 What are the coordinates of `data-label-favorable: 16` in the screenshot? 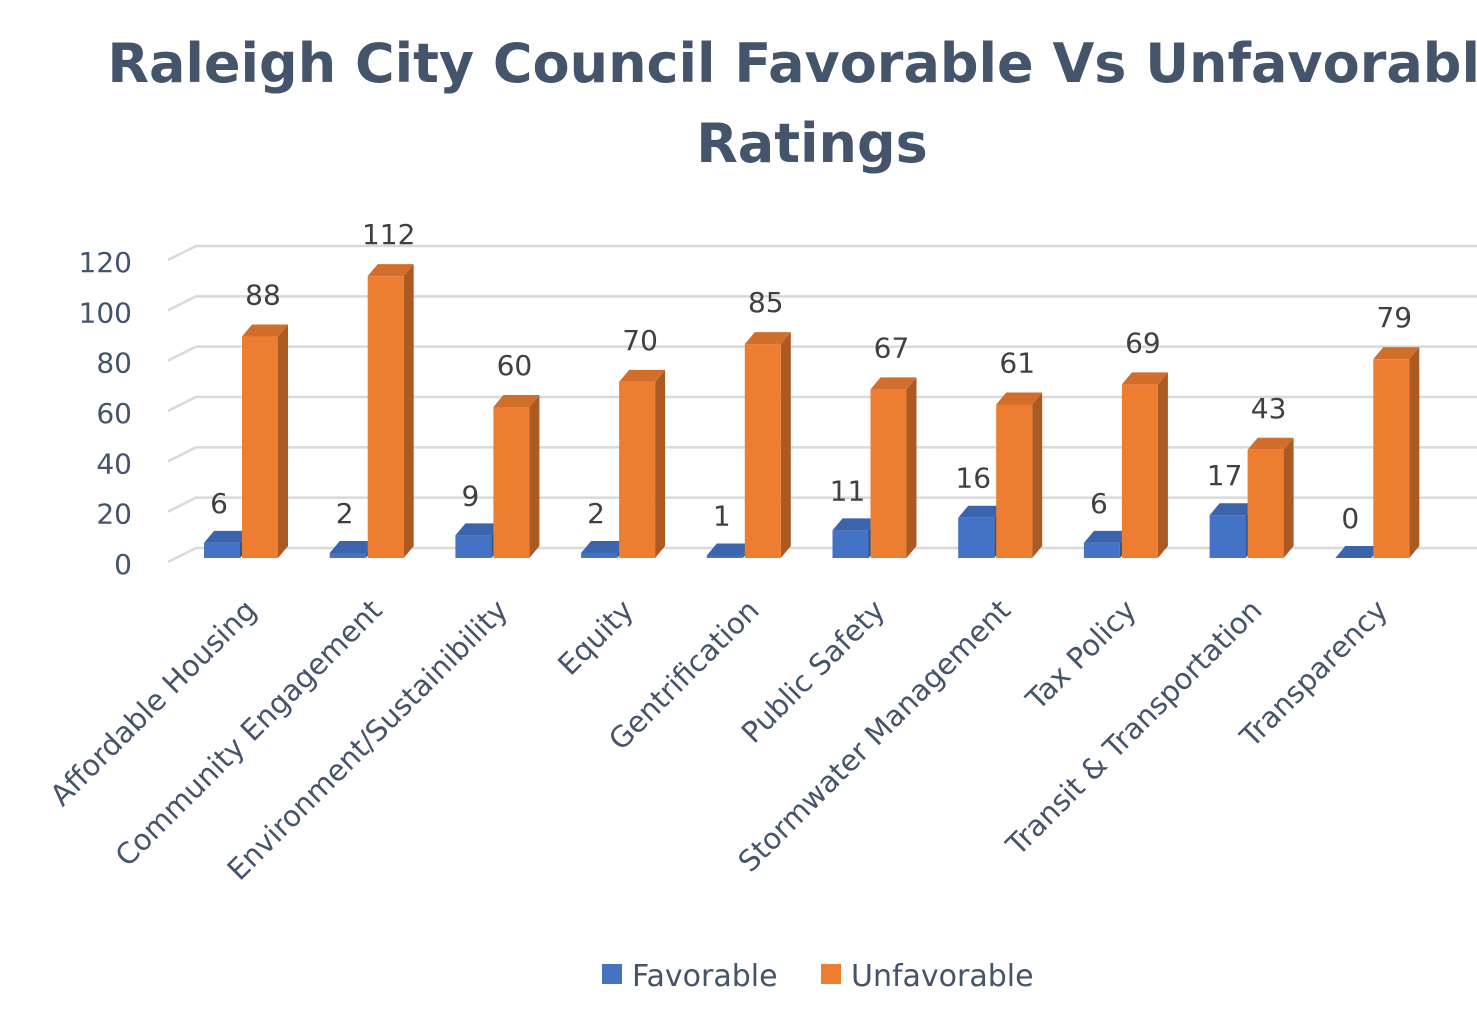 It's located at (973, 478).